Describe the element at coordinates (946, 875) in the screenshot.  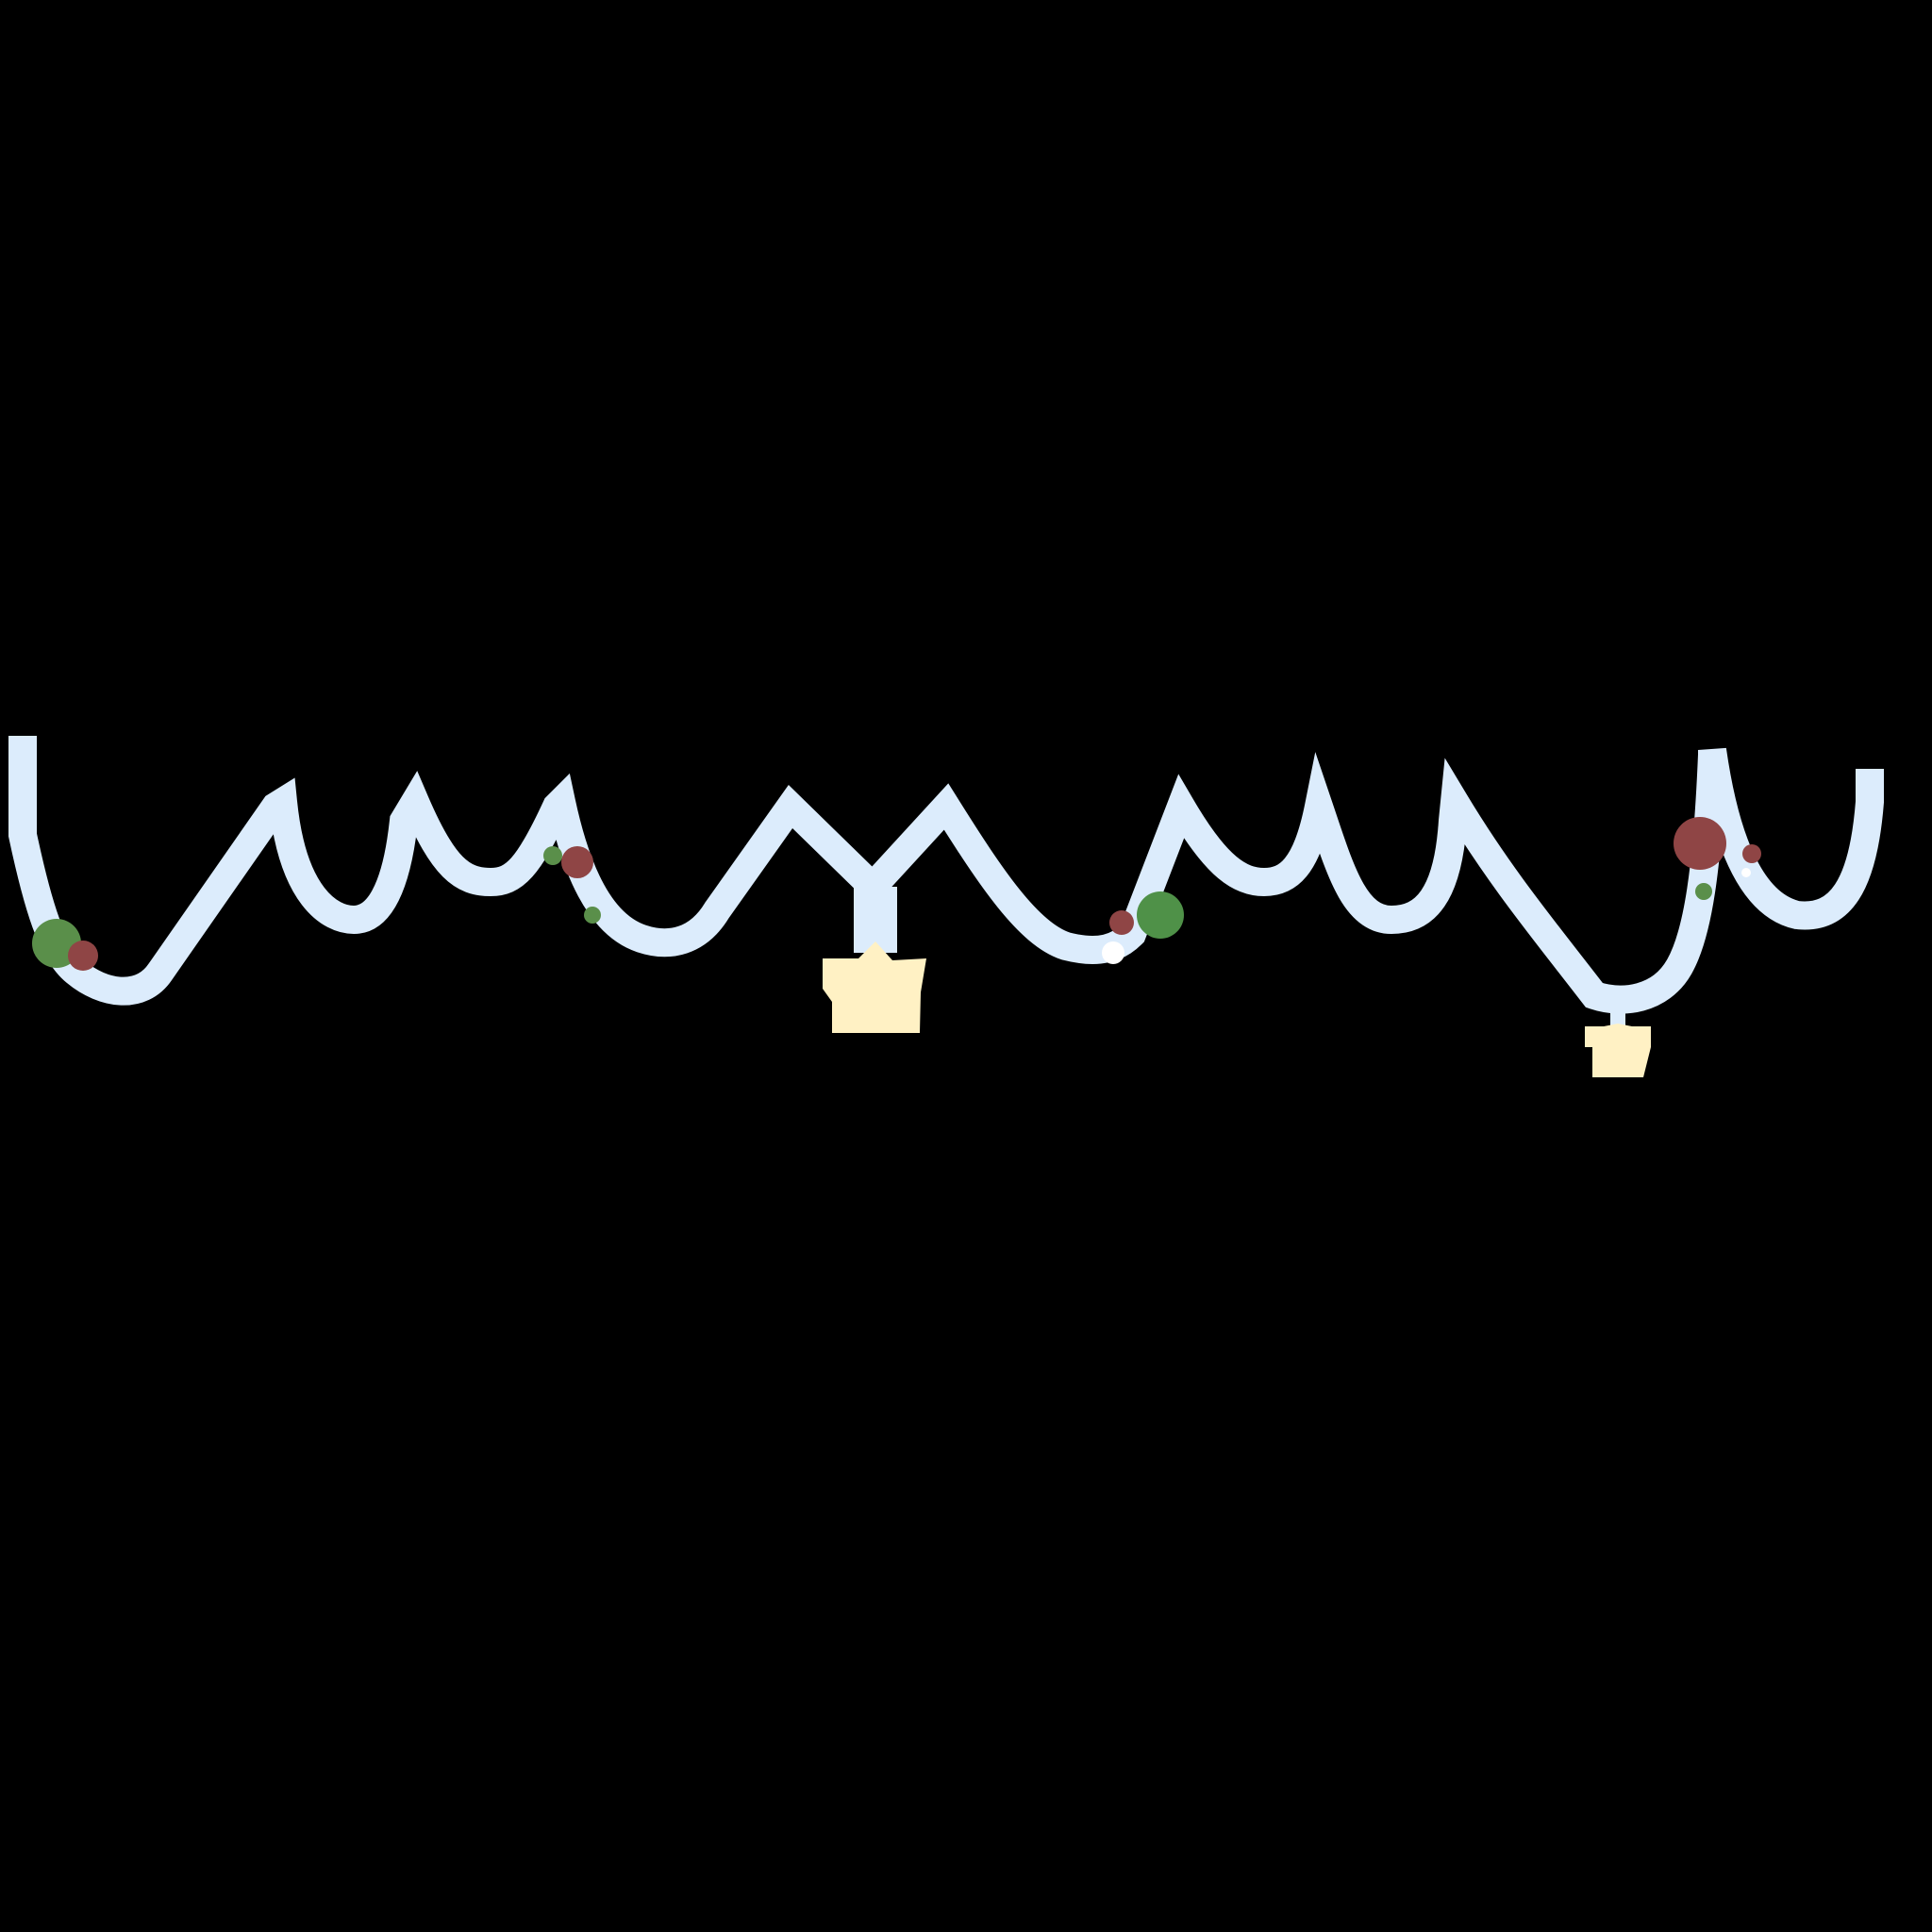
I see `garland-icon` at that location.